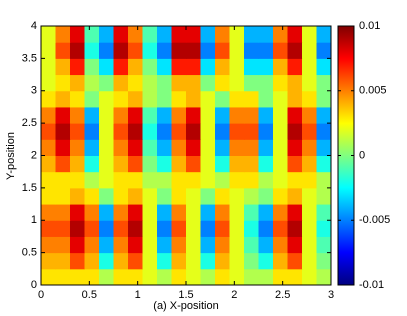 The height and width of the screenshot is (316, 407). I want to click on x-tick-label: 0.5, so click(89, 295).